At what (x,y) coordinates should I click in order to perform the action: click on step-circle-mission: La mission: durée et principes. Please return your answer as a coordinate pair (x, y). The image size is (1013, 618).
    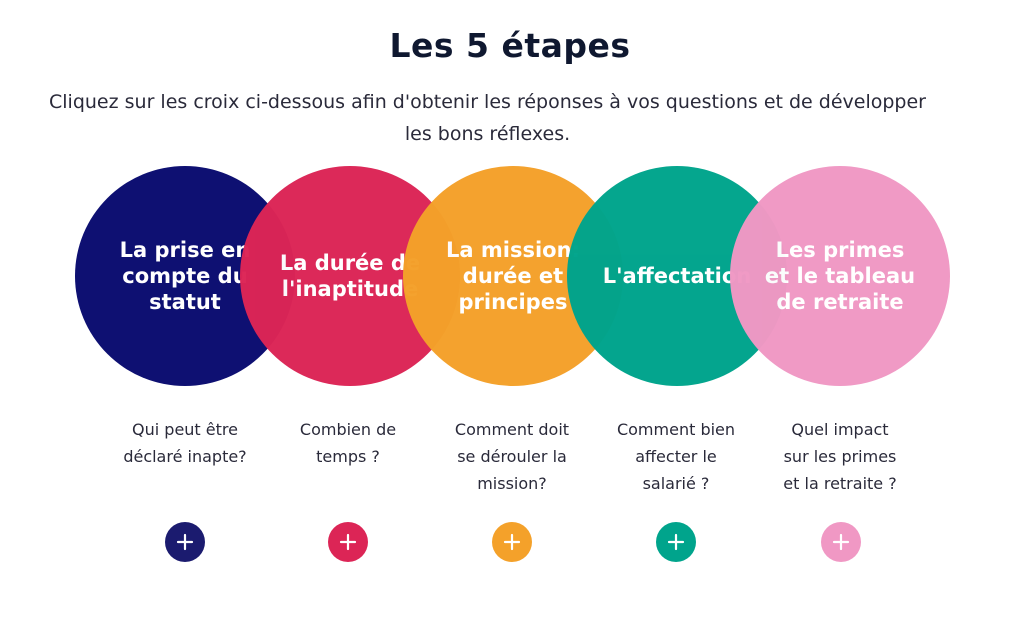
    Looking at the image, I should click on (513, 276).